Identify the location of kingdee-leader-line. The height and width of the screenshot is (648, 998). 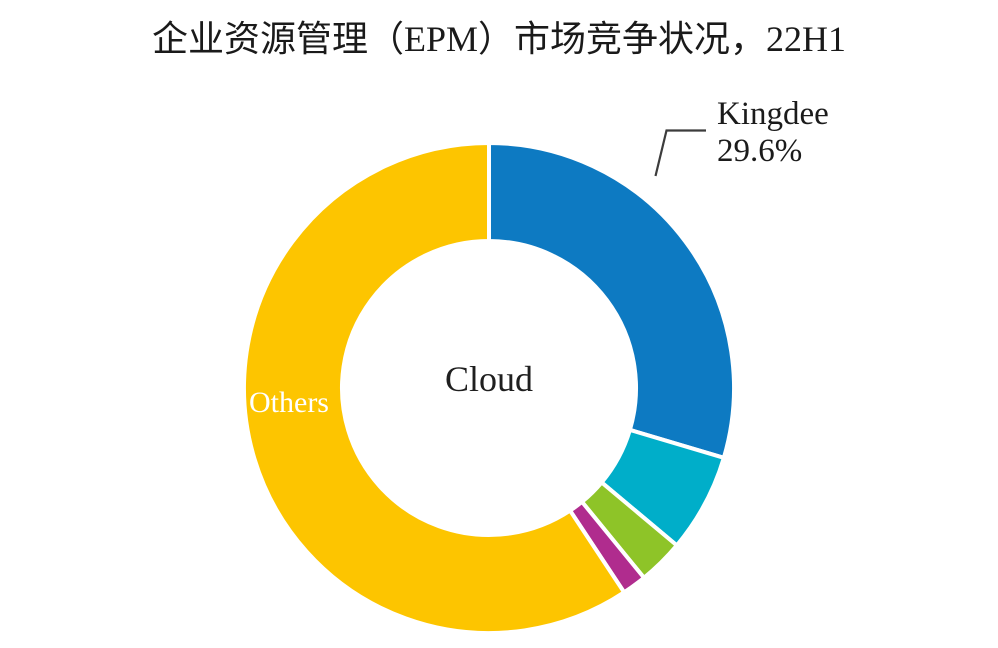
(680, 153).